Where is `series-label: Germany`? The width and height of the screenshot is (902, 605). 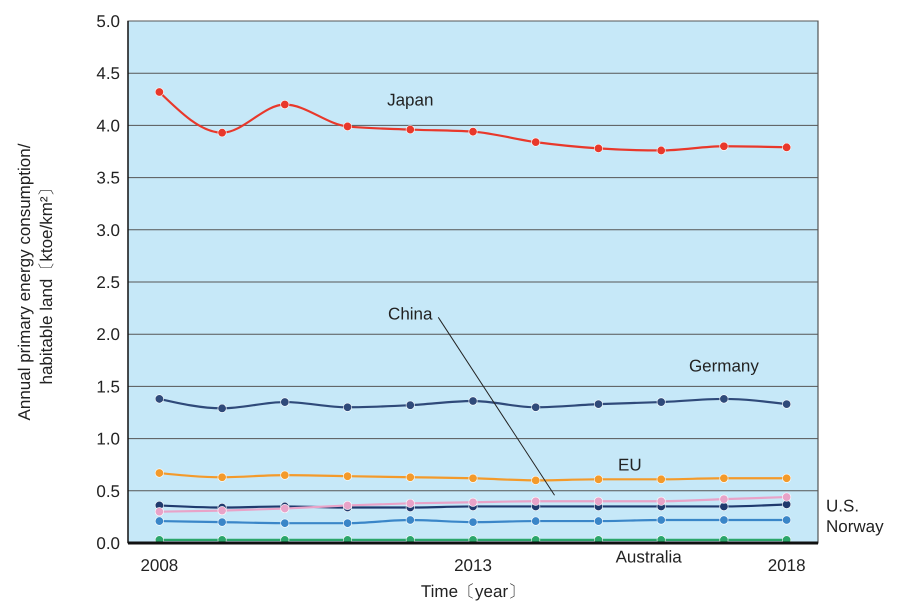 series-label: Germany is located at coordinates (724, 366).